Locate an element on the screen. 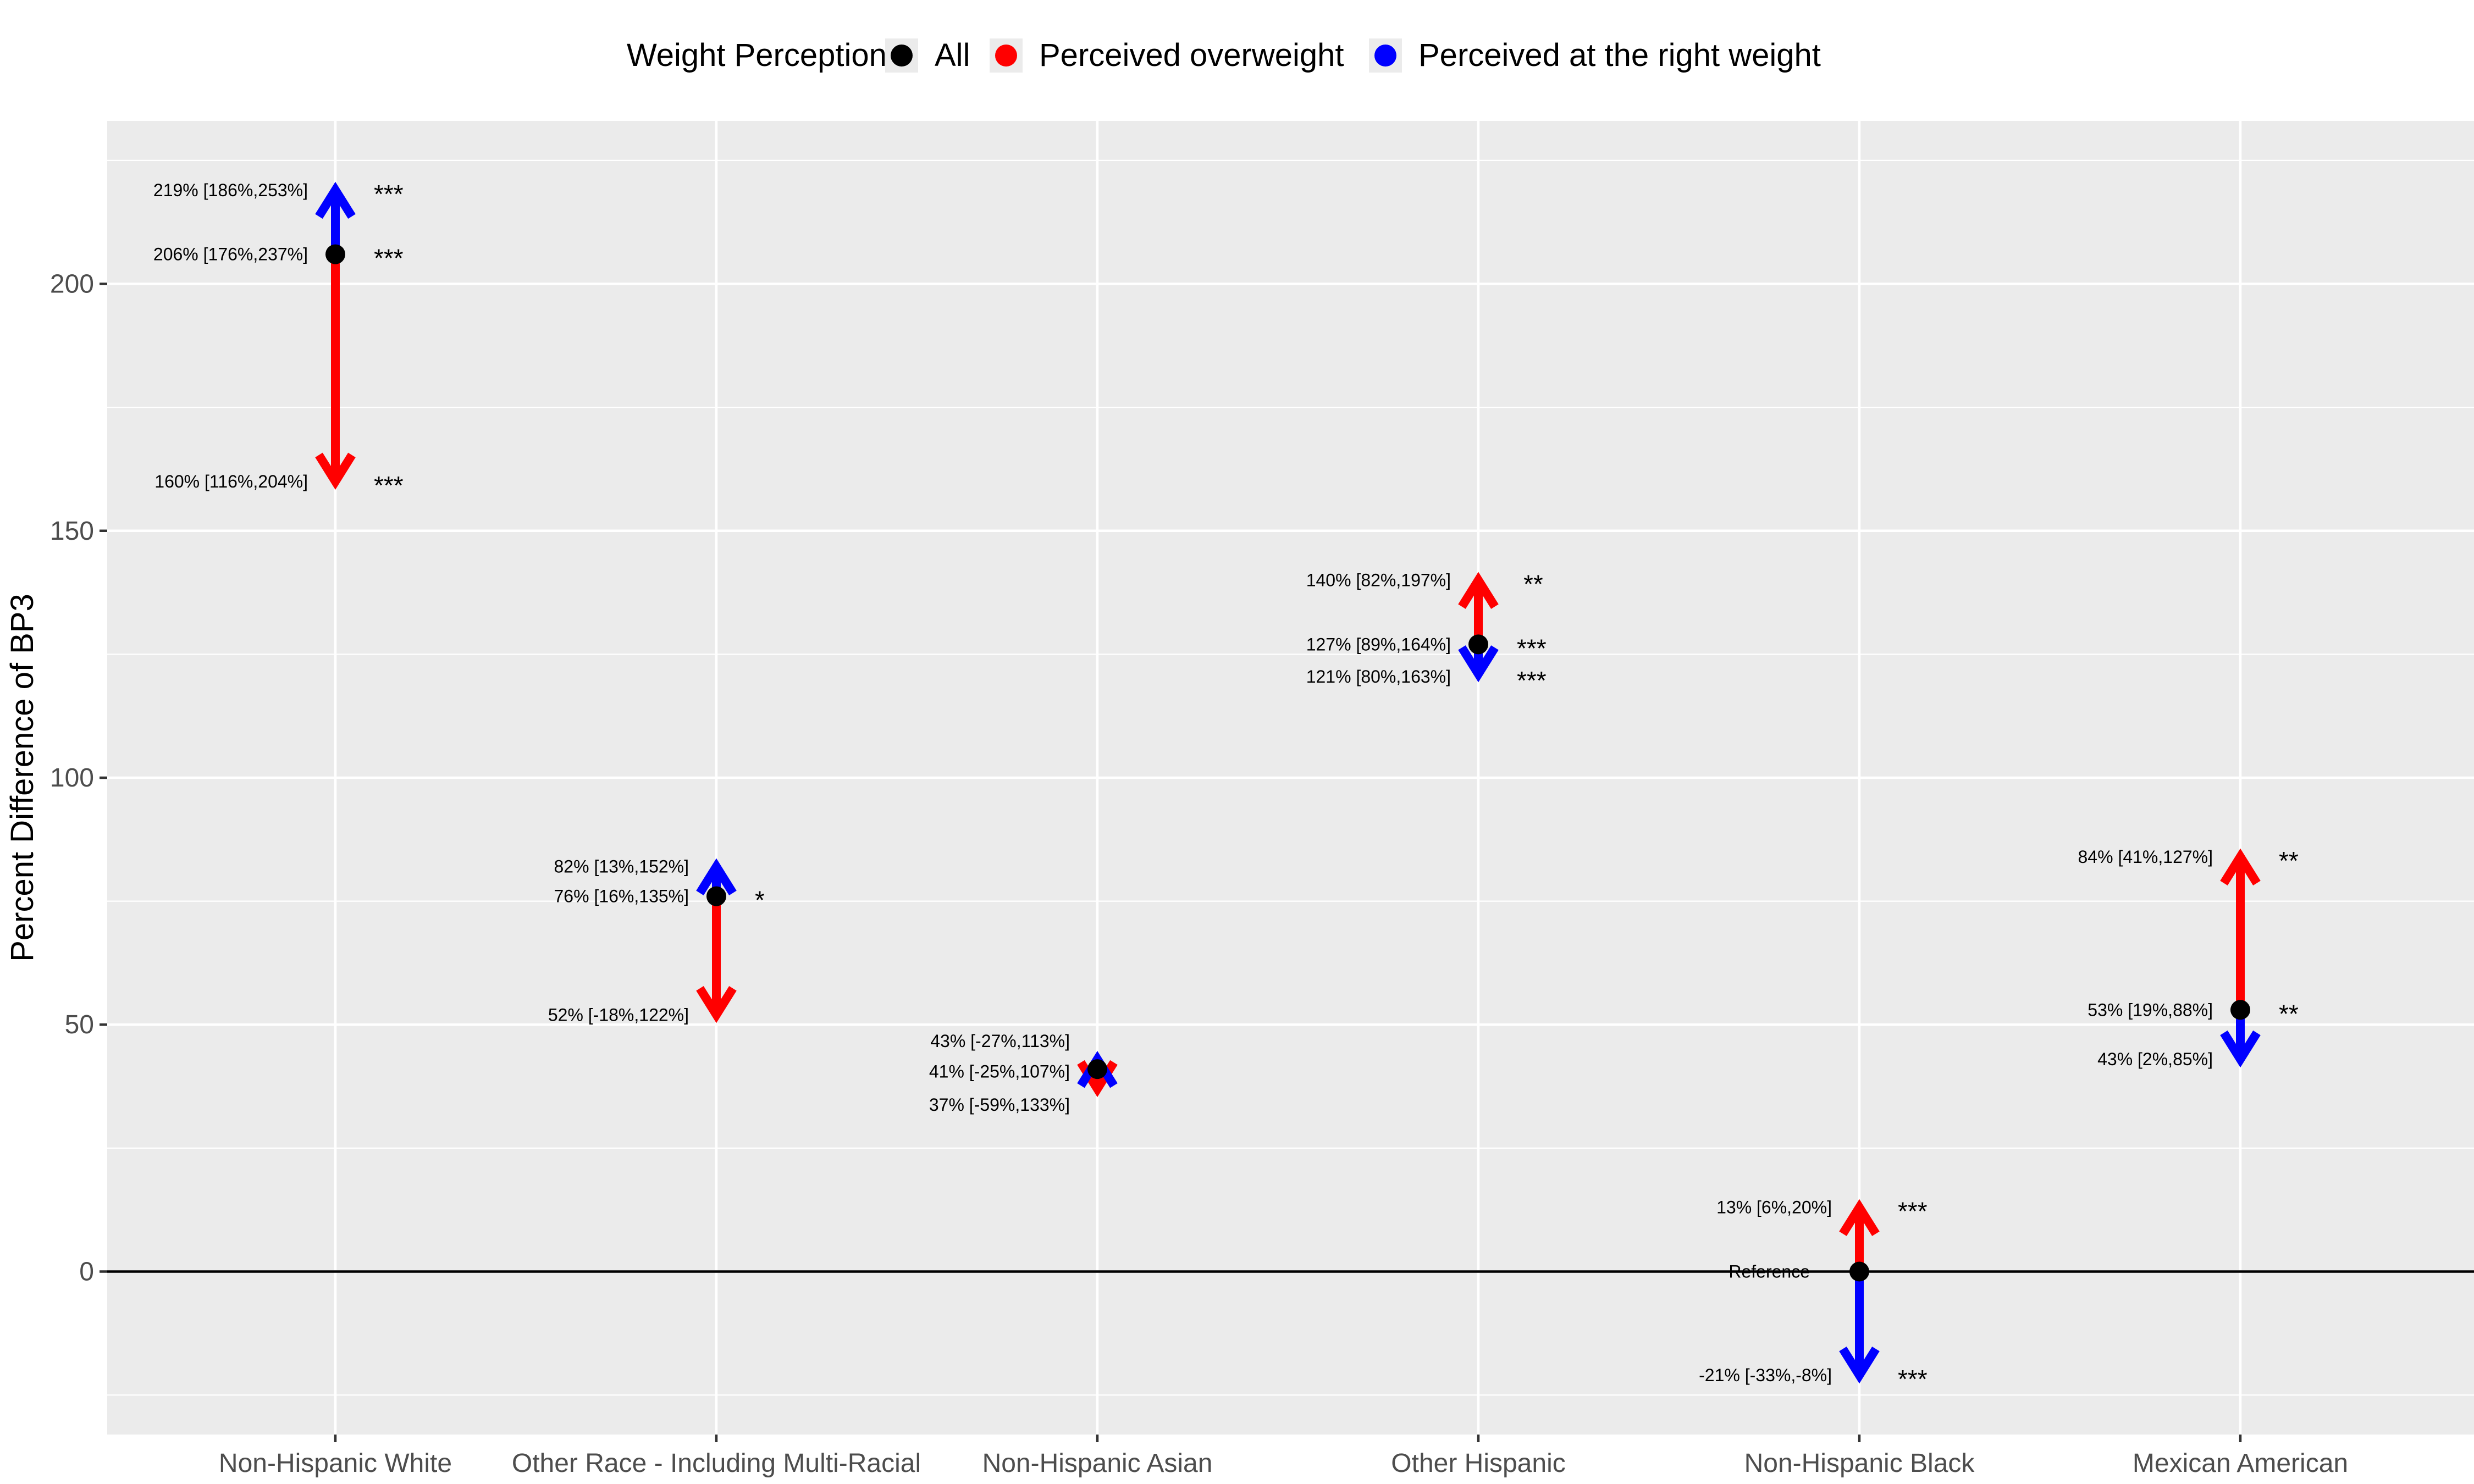 Image resolution: width=2474 pixels, height=1484 pixels. legend-key-perceived-at-the-right-weight is located at coordinates (1385, 56).